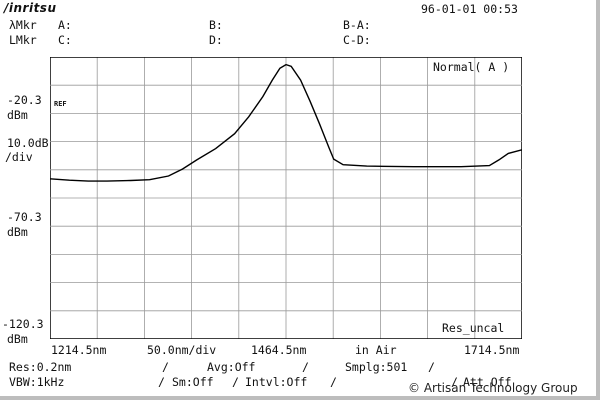  What do you see at coordinates (216, 25) in the screenshot?
I see `marker-b: B:` at bounding box center [216, 25].